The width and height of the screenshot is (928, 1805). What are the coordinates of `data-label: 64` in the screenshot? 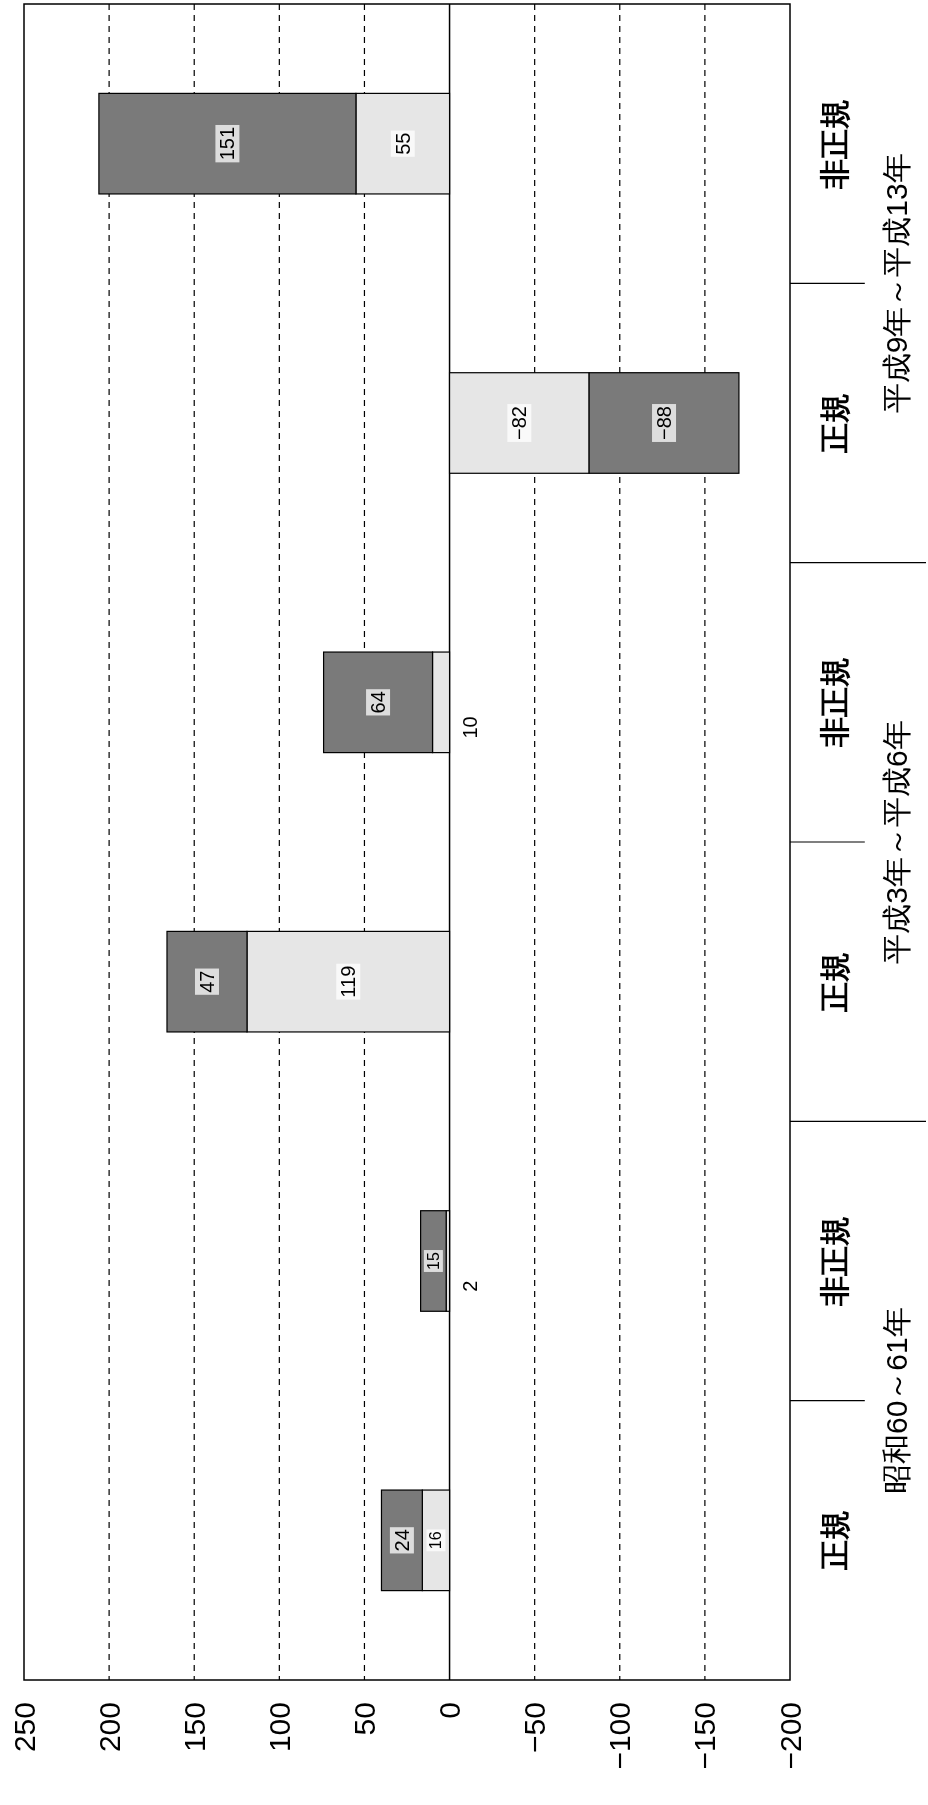 It's located at (378, 702).